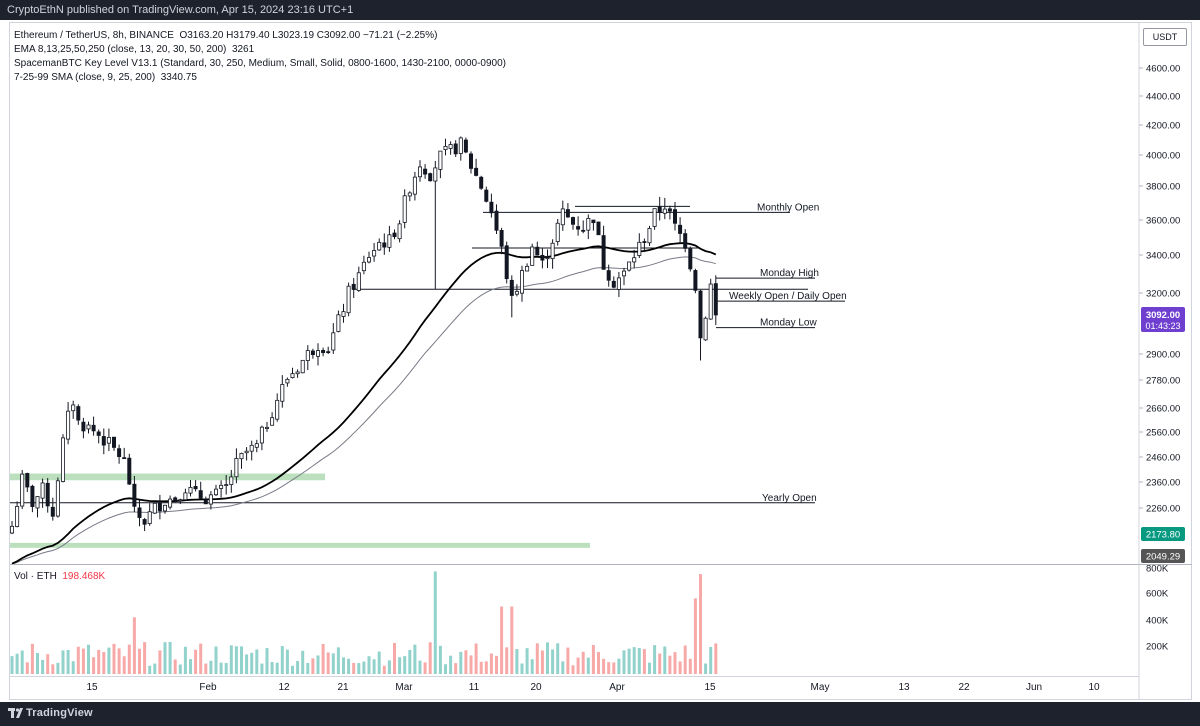 This screenshot has width=1200, height=726. I want to click on volume-label: Vol · ETH, so click(35, 576).